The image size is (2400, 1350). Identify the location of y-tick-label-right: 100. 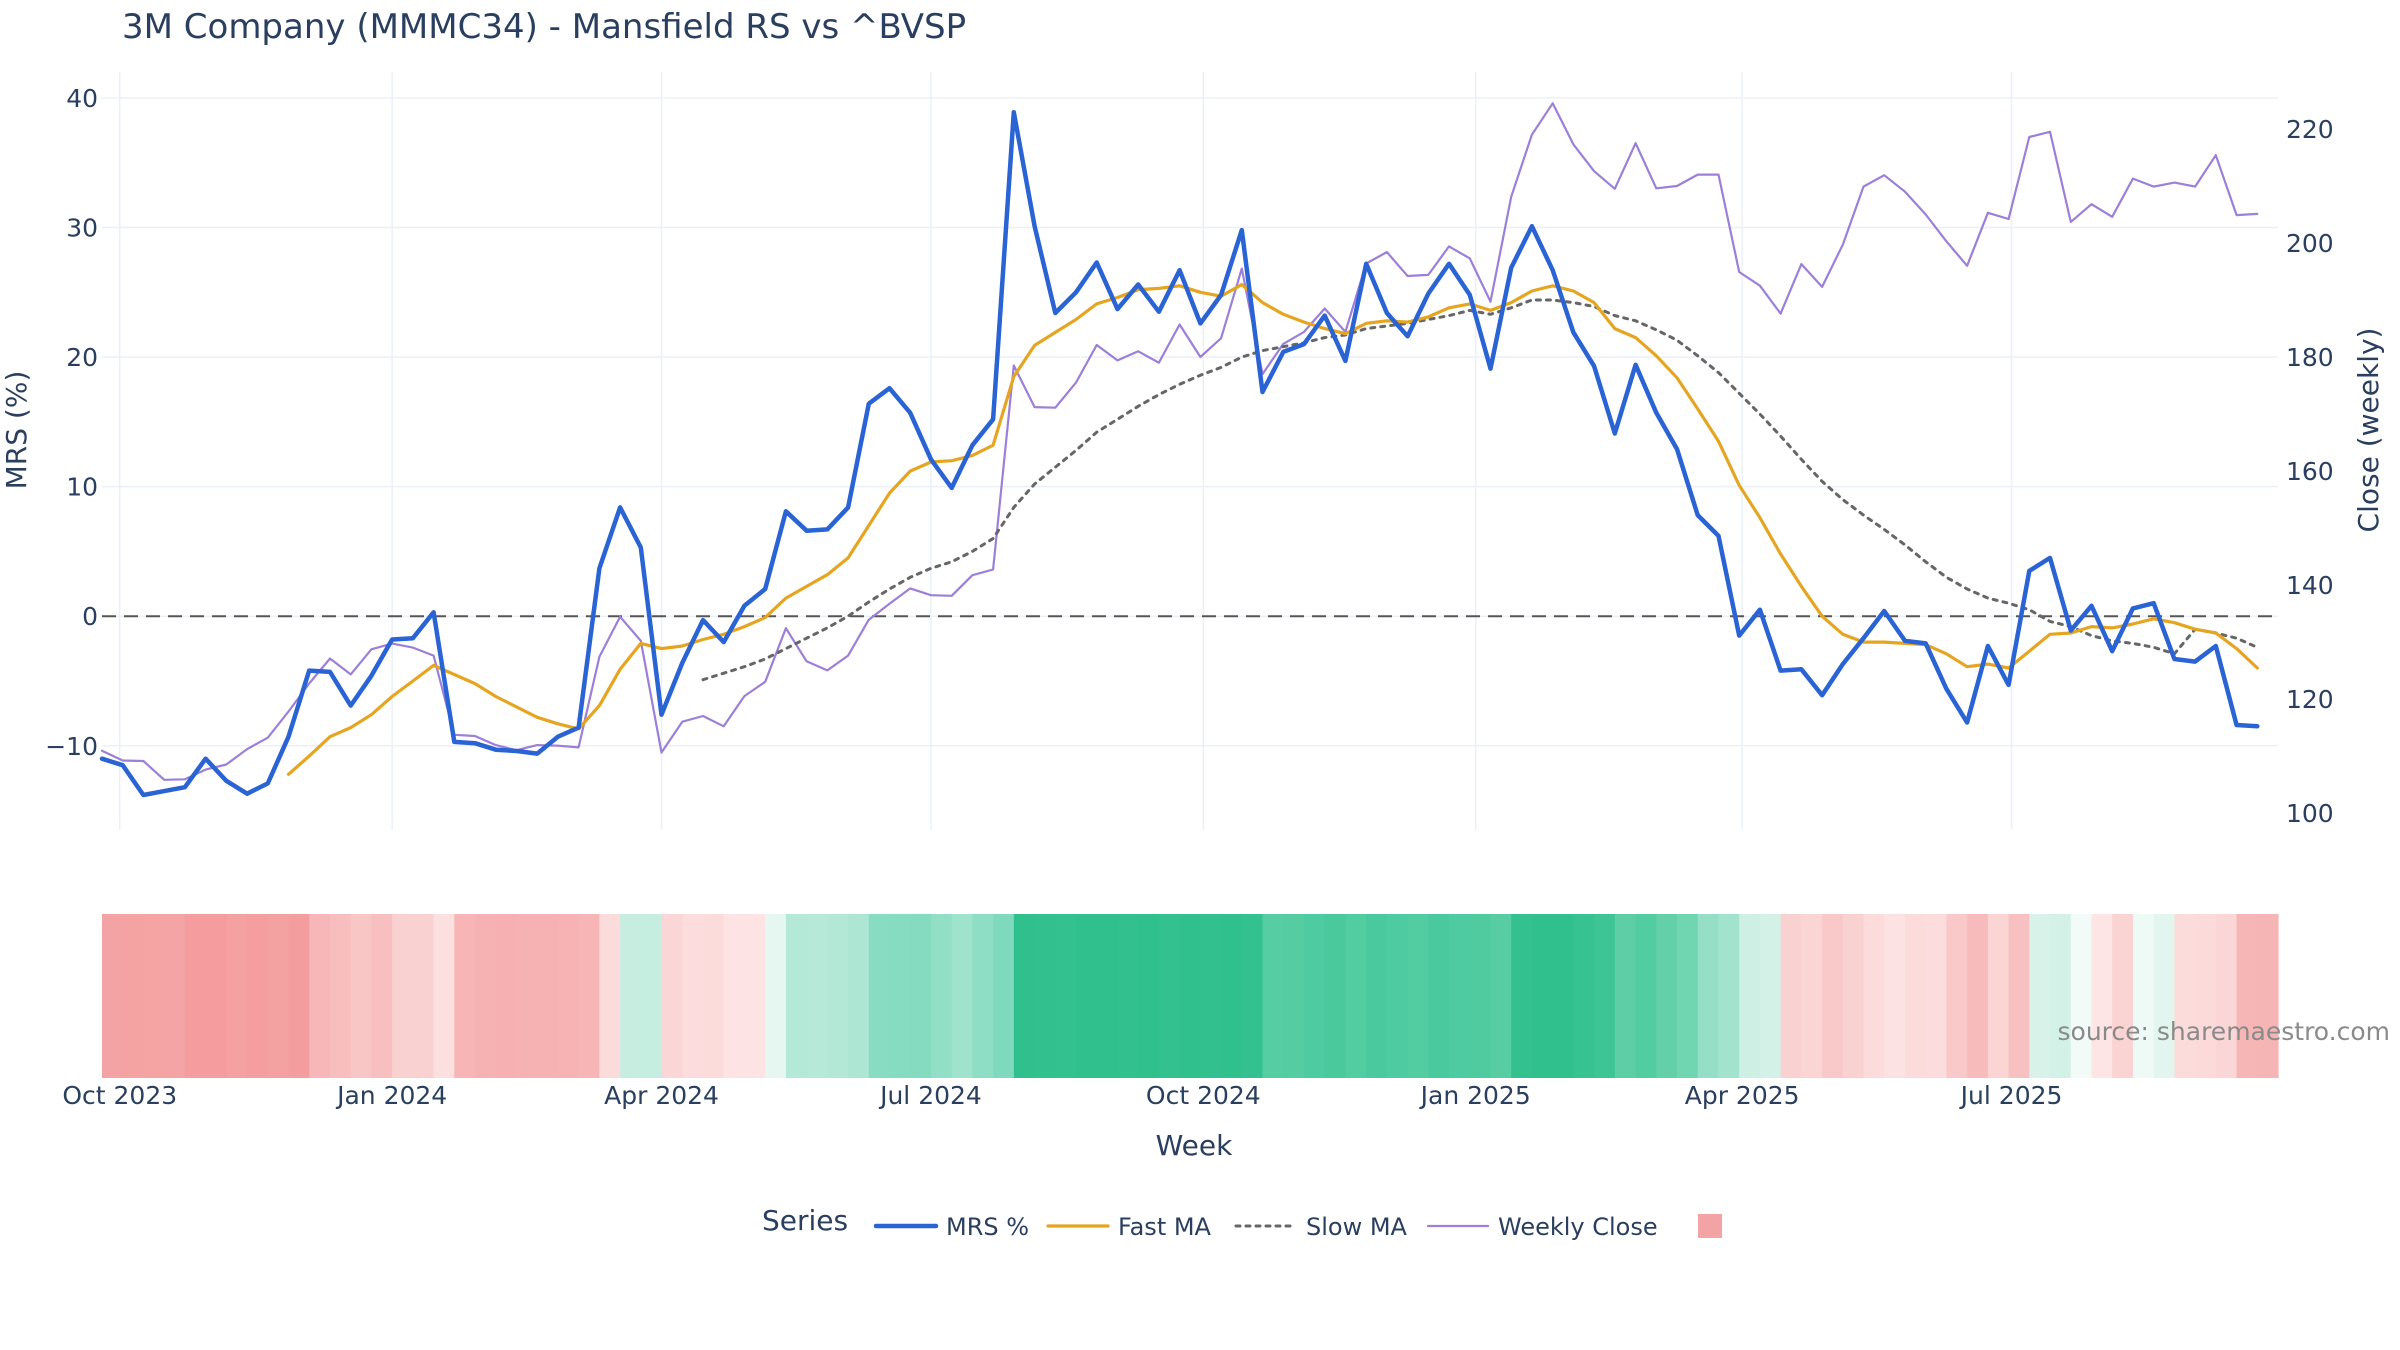
(2310, 813).